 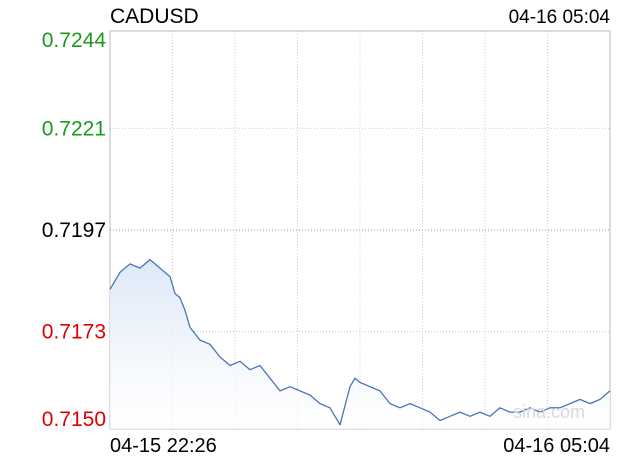 What do you see at coordinates (74, 40) in the screenshot?
I see `y-tick-label: 0.7244` at bounding box center [74, 40].